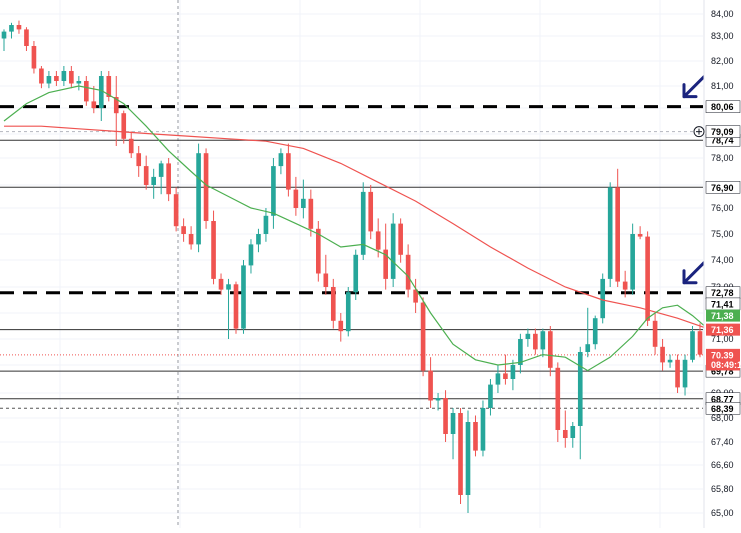 The image size is (741, 533). What do you see at coordinates (723, 364) in the screenshot?
I see `price-badge: 08:49:1` at bounding box center [723, 364].